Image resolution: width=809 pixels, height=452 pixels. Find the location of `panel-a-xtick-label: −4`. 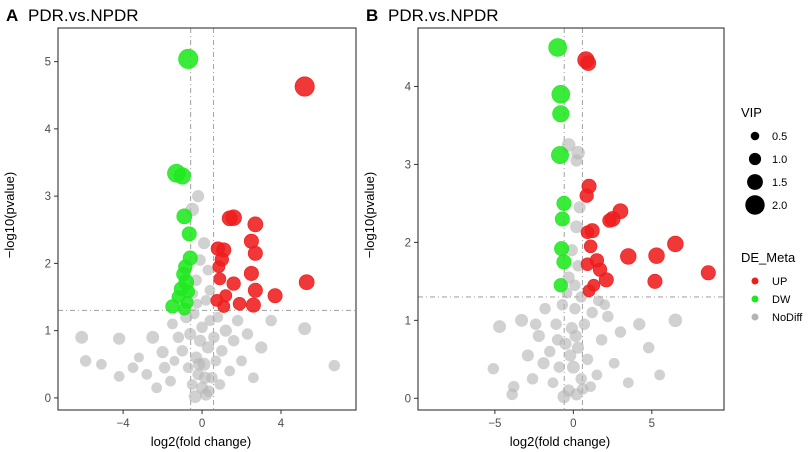

panel-a-xtick-label: −4 is located at coordinates (124, 424).